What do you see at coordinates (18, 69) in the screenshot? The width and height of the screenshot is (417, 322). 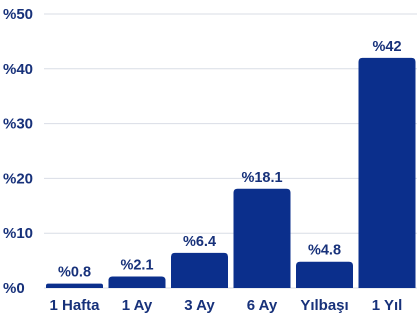 I see `y-tick-label: %40` at bounding box center [18, 69].